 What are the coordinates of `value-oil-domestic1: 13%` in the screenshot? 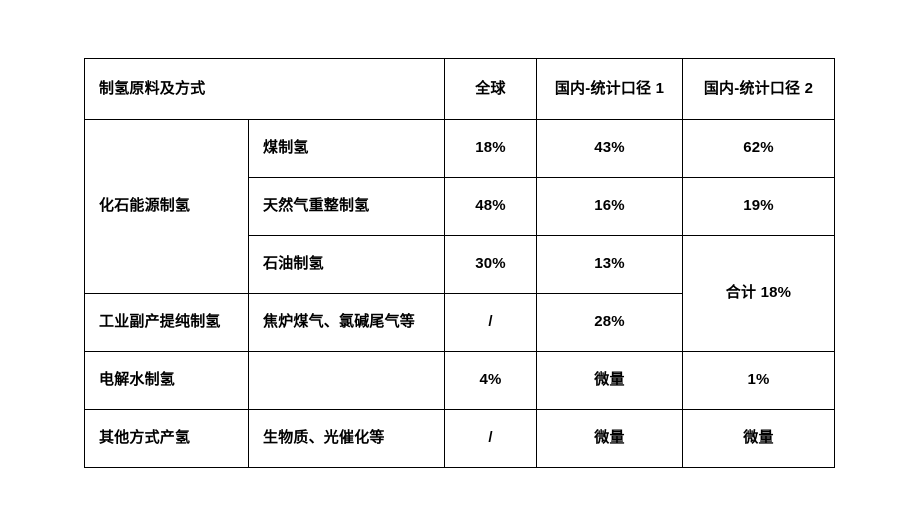 It's located at (609, 264).